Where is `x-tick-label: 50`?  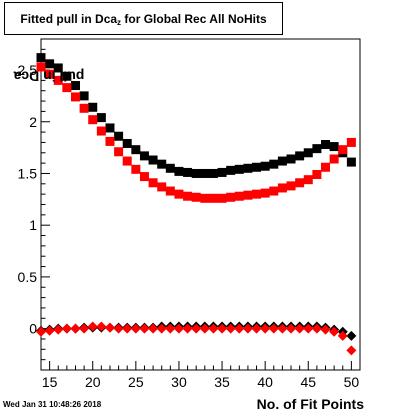
x-tick-label: 50 is located at coordinates (352, 382).